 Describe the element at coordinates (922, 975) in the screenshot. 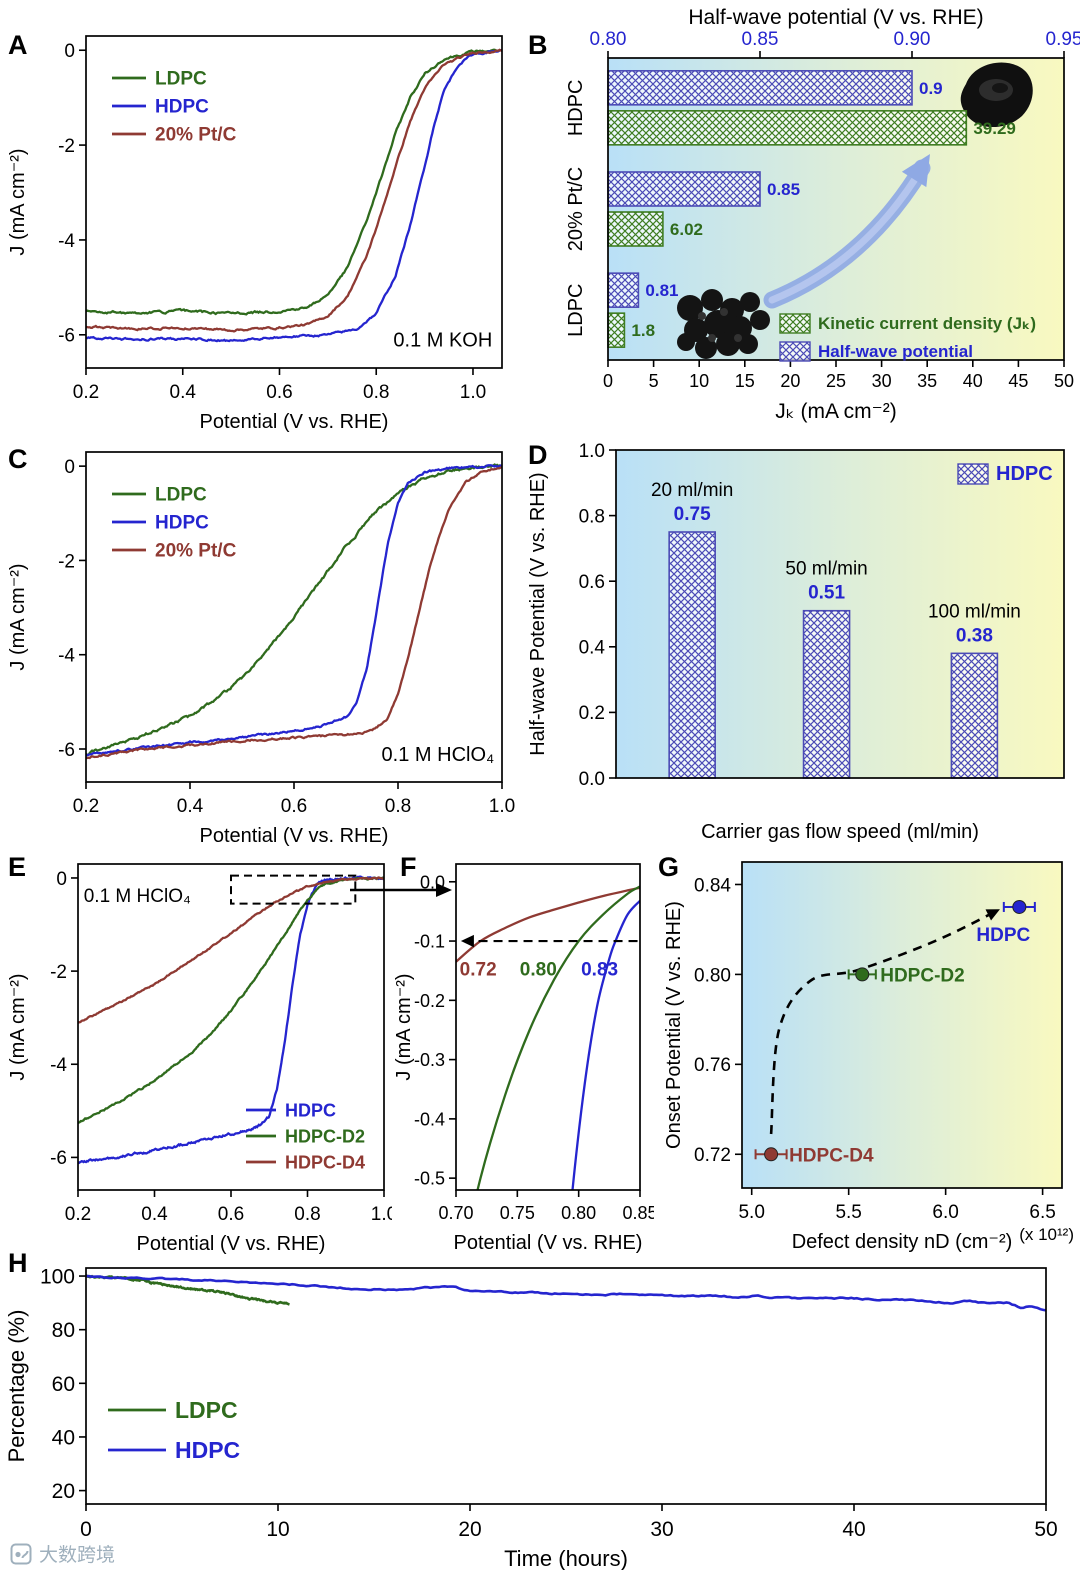

I see `point-label: HDPC-D2` at that location.